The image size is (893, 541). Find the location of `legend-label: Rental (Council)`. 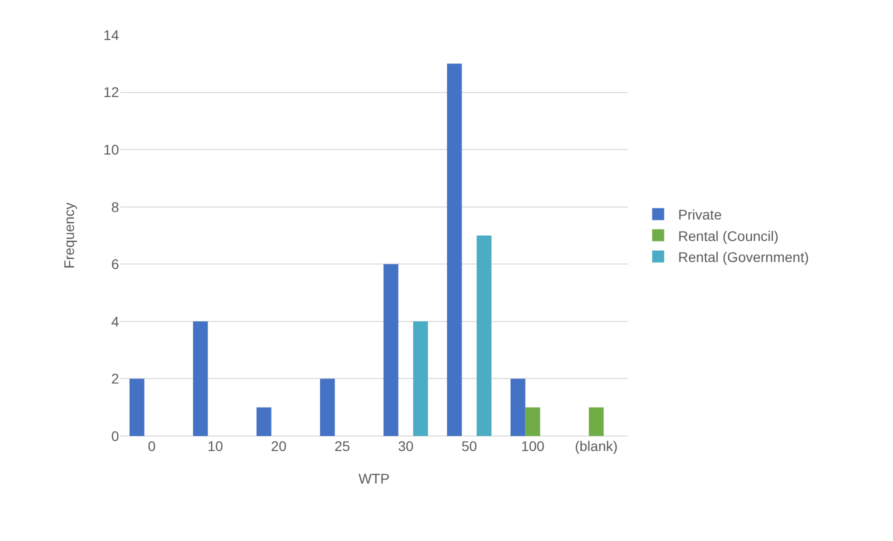

legend-label: Rental (Council) is located at coordinates (728, 236).